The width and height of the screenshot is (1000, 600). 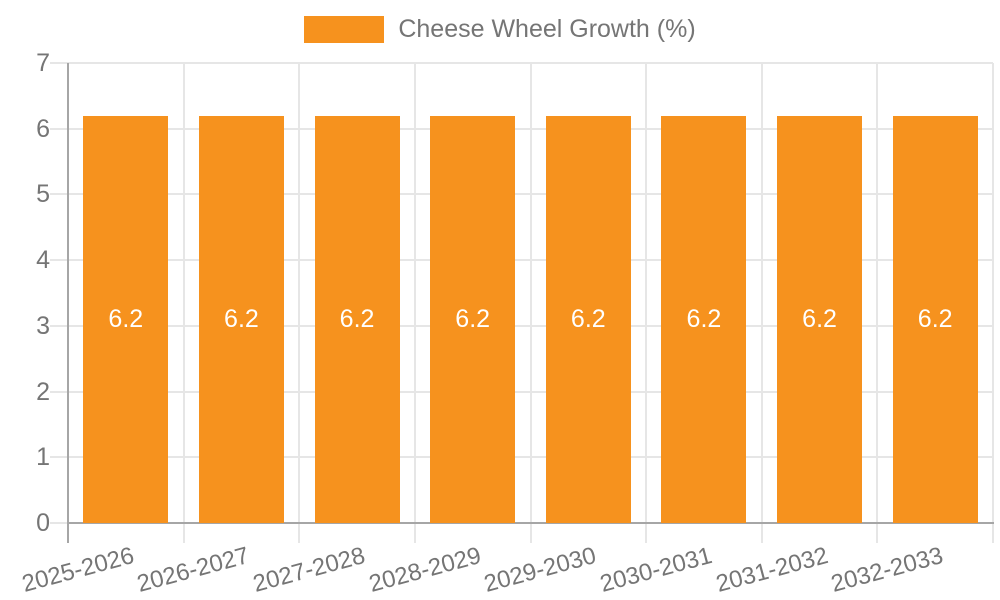 I want to click on x-axis-label: 2030-2031, so click(x=656, y=570).